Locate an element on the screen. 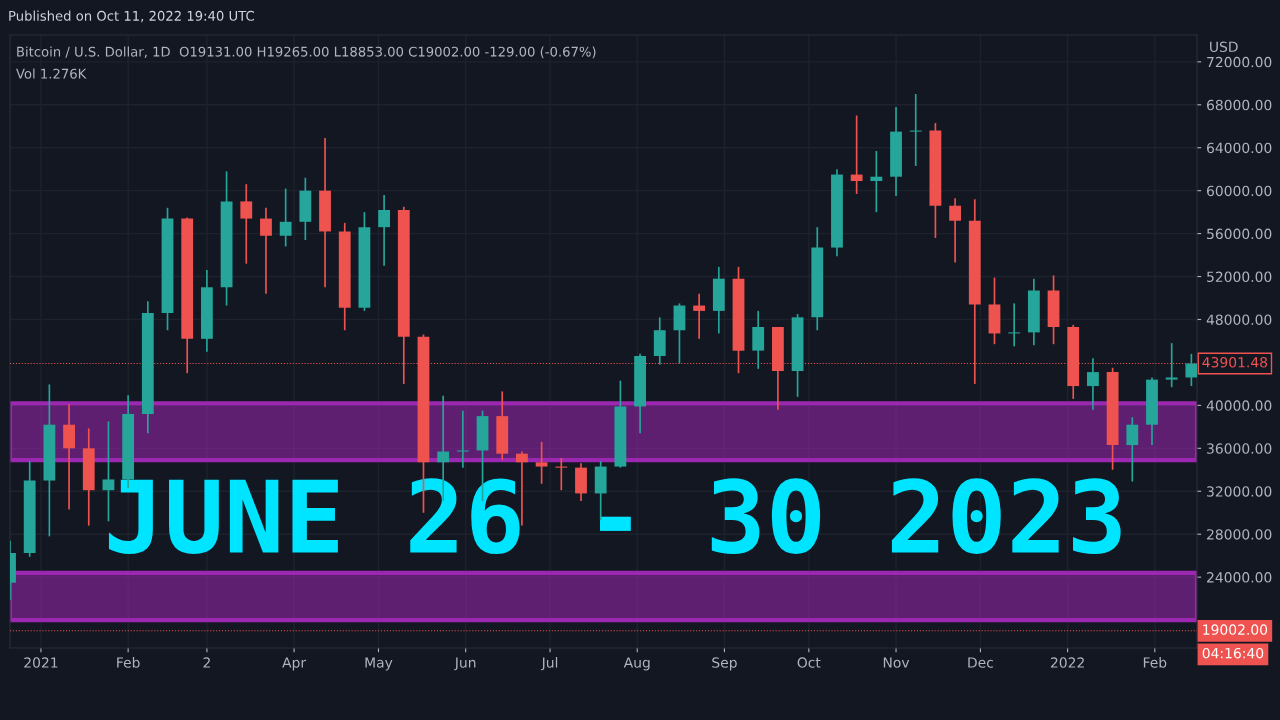  x-tick-label: Apr is located at coordinates (294, 664).